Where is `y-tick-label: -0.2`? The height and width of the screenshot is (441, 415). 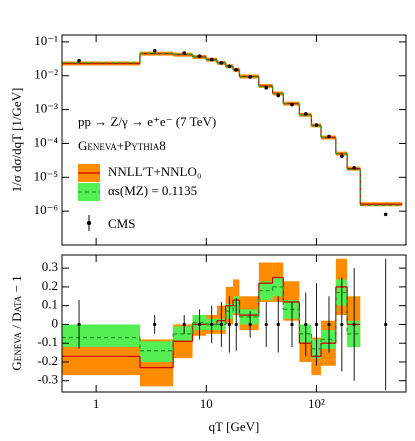 y-tick-label: -0.2 is located at coordinates (47, 360).